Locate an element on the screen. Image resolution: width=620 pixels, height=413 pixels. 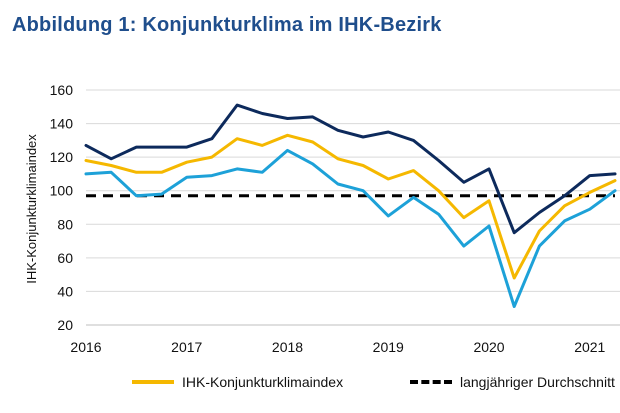
x-tick-label: 2017 is located at coordinates (186, 347).